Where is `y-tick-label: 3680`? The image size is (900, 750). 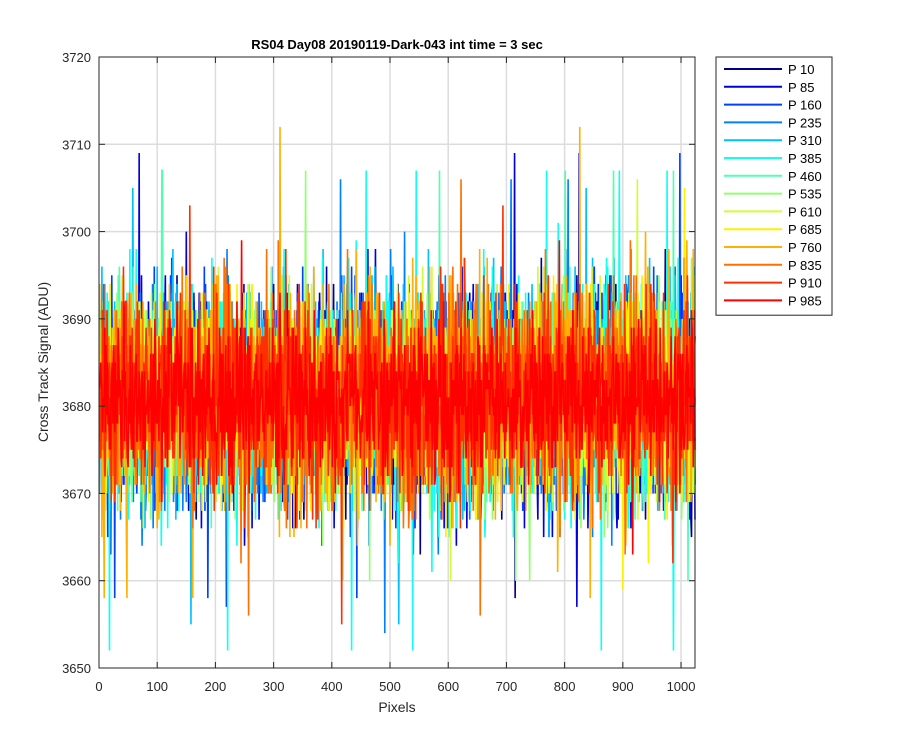 y-tick-label: 3680 is located at coordinates (76, 406).